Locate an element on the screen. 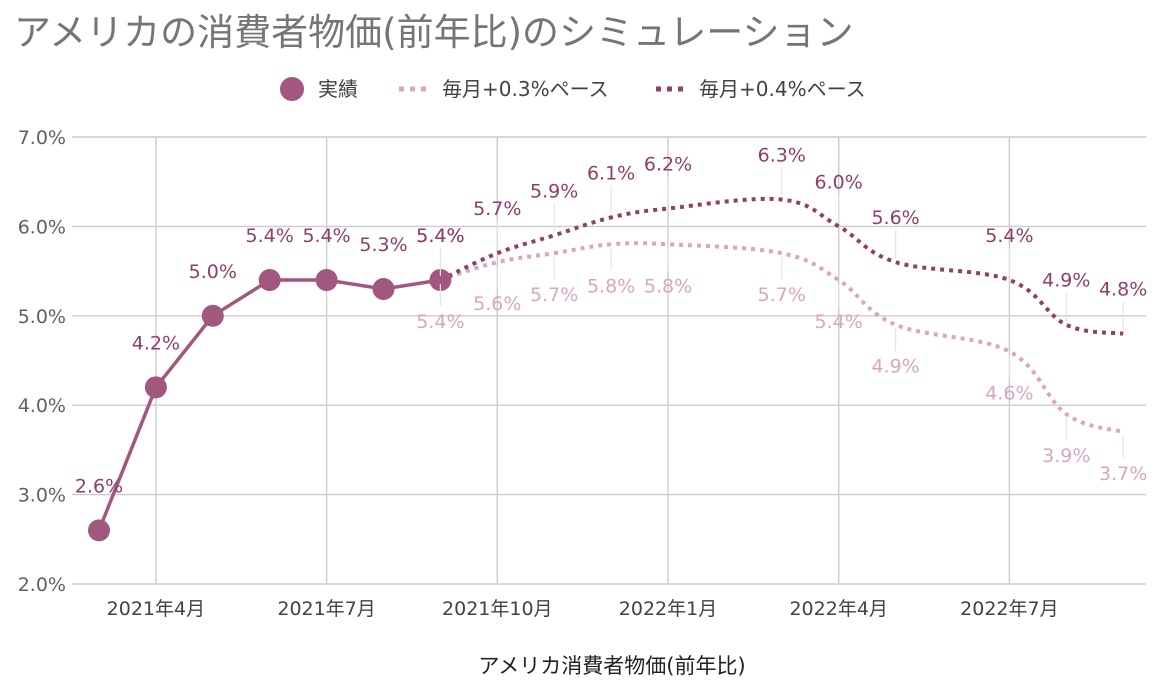 This screenshot has height=688, width=1164. x-tick-label: 2022年1月 is located at coordinates (668, 609).